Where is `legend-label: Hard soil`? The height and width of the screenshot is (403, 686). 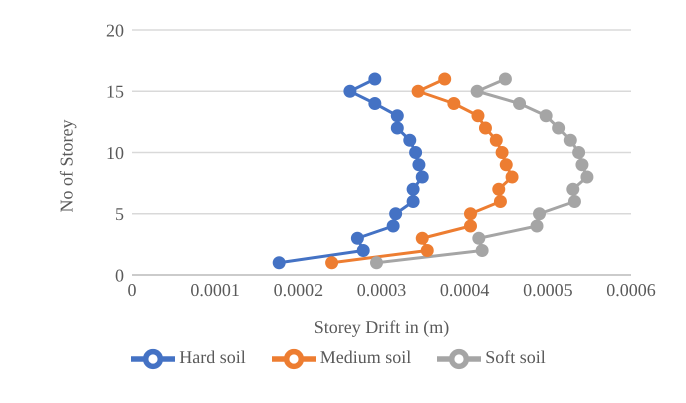
legend-label: Hard soil is located at coordinates (212, 357).